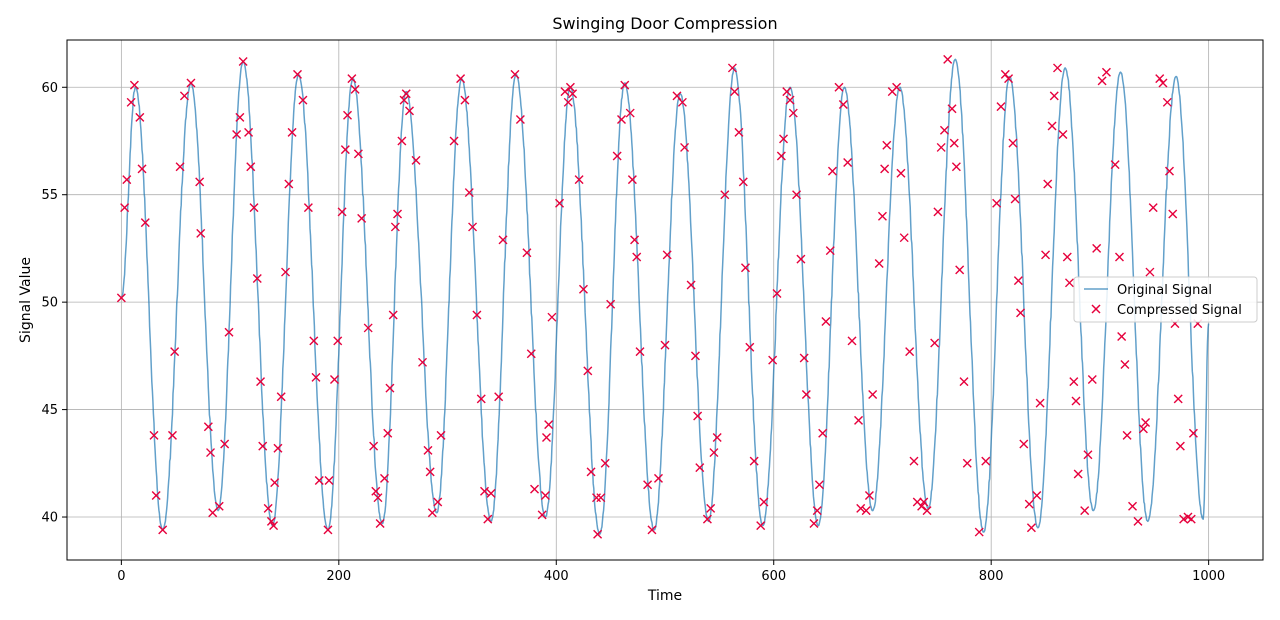 The image size is (1280, 620). Describe the element at coordinates (664, 596) in the screenshot. I see `x-axis-label: Time` at that location.